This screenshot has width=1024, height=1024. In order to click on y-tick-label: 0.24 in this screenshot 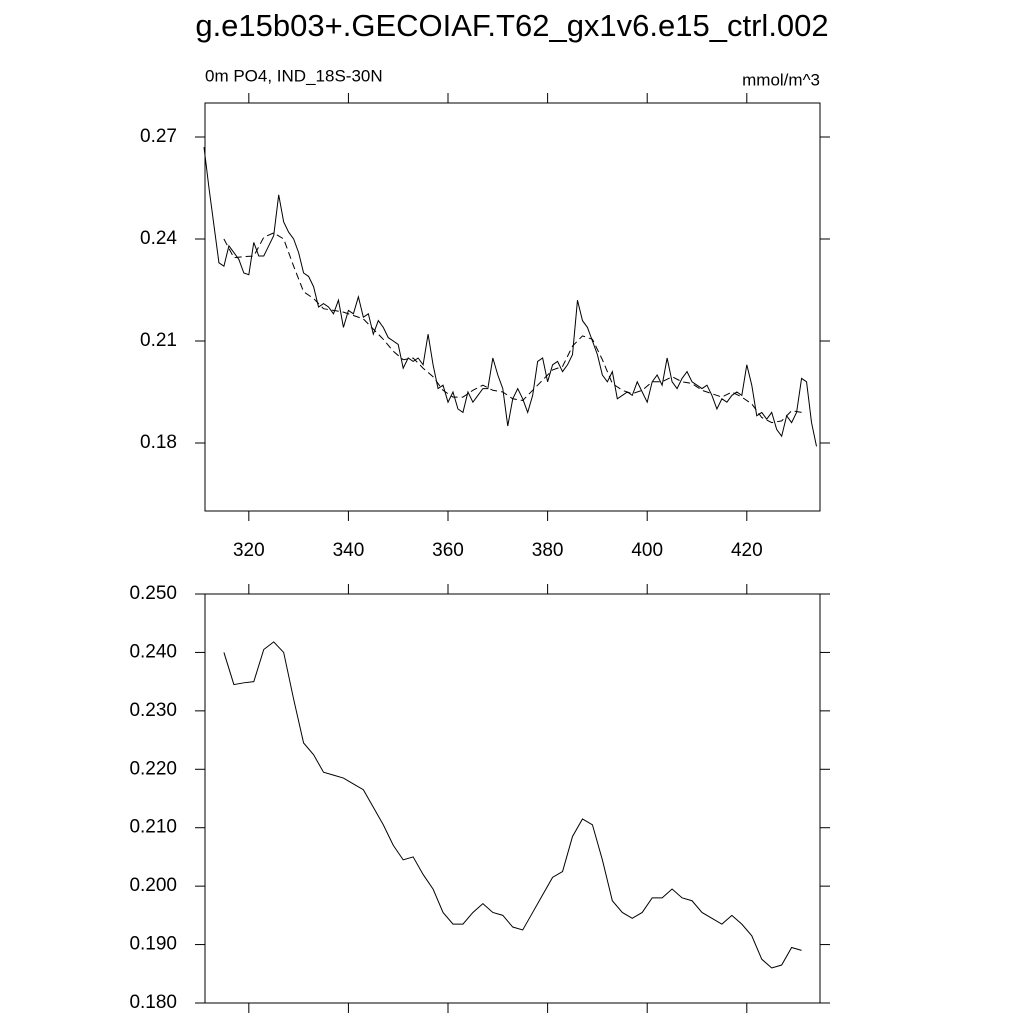, I will do `click(158, 238)`.